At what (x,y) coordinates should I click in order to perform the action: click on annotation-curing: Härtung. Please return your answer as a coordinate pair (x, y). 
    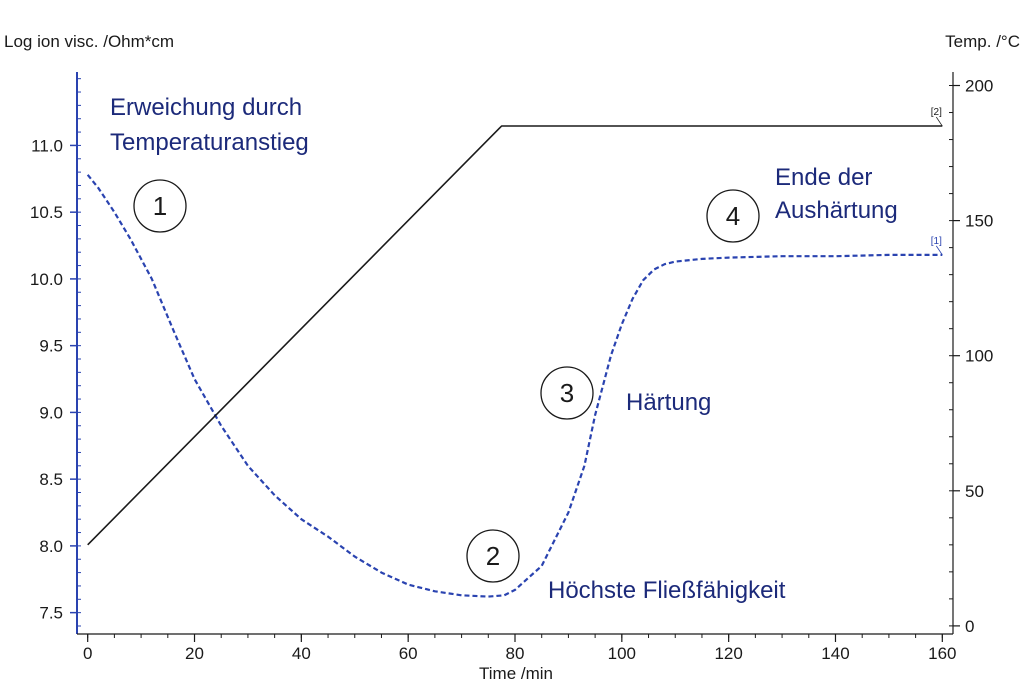
    Looking at the image, I should click on (668, 402).